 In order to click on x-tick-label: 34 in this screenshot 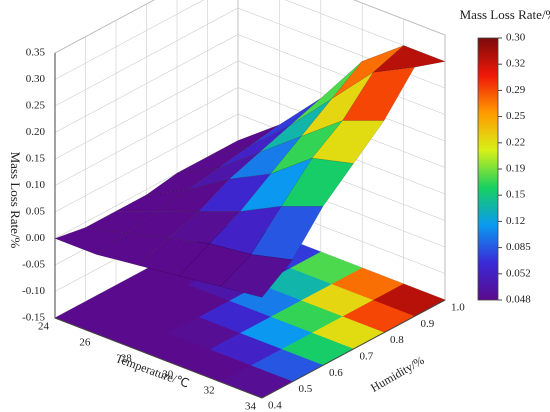, I will do `click(251, 406)`.